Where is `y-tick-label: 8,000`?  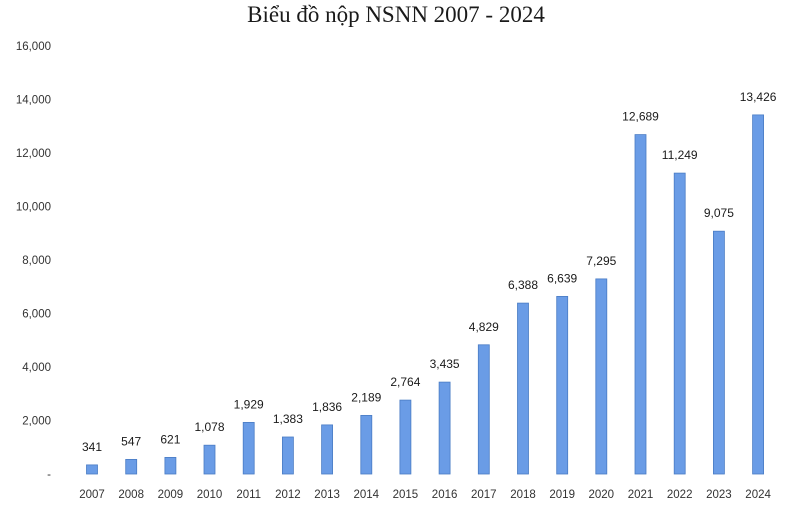 y-tick-label: 8,000 is located at coordinates (36, 261).